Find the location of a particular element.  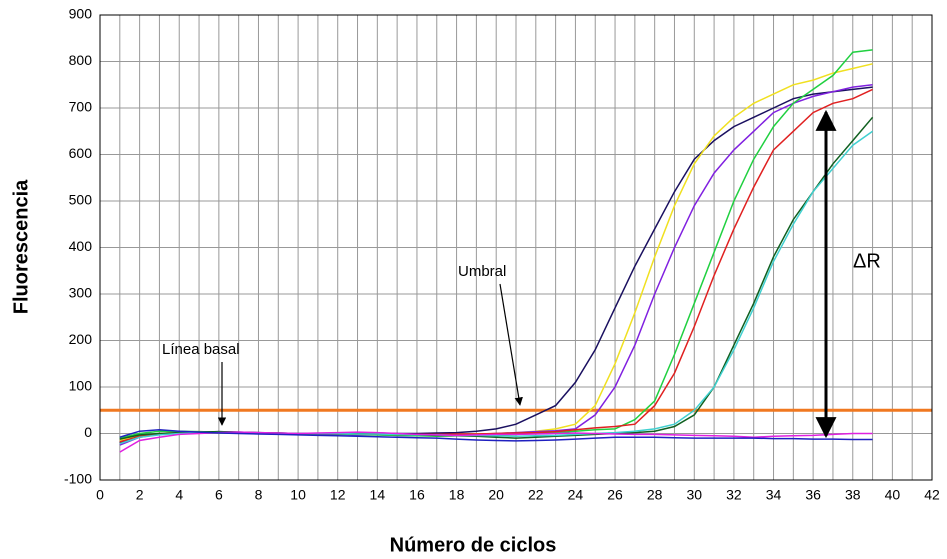

x-tick-label: 16 is located at coordinates (417, 495).